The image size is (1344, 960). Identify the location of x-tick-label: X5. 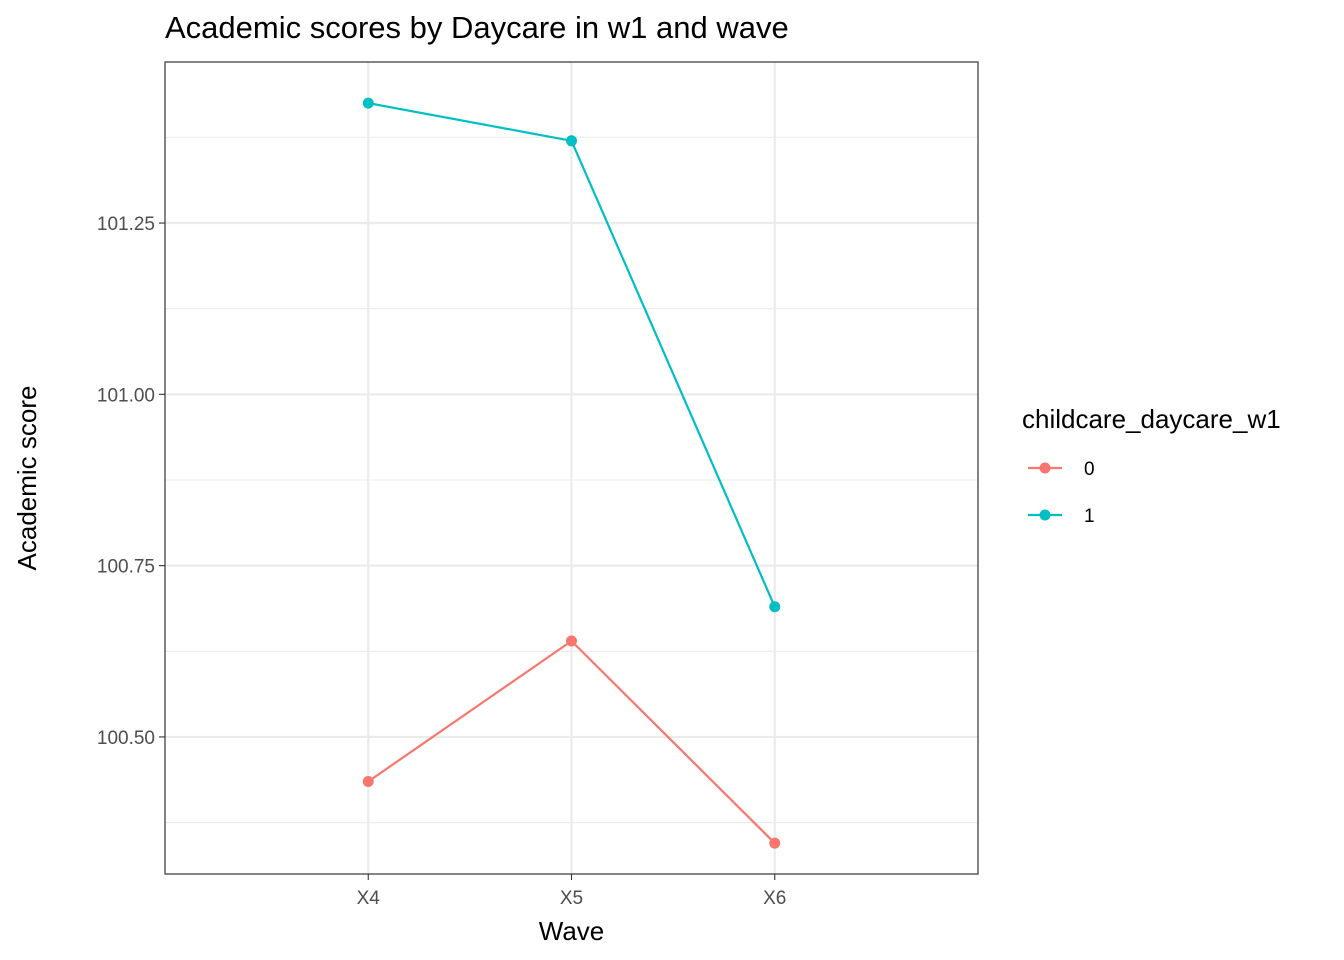
(571, 898).